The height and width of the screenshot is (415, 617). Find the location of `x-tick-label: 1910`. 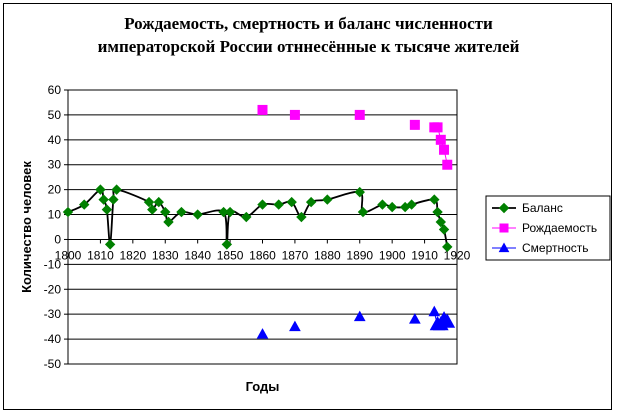

x-tick-label: 1910 is located at coordinates (424, 255).